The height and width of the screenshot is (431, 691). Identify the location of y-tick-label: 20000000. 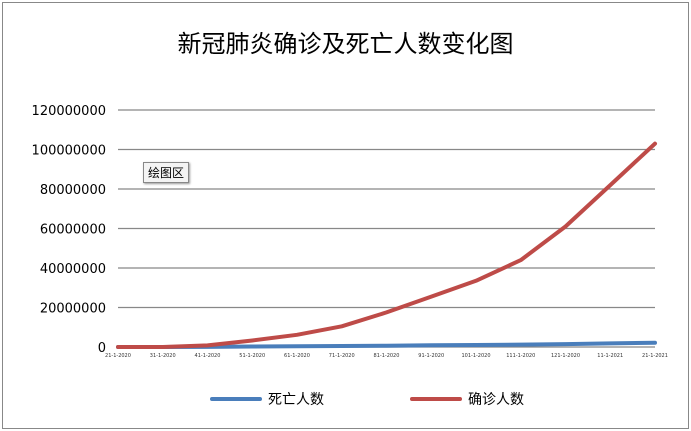
(73, 309).